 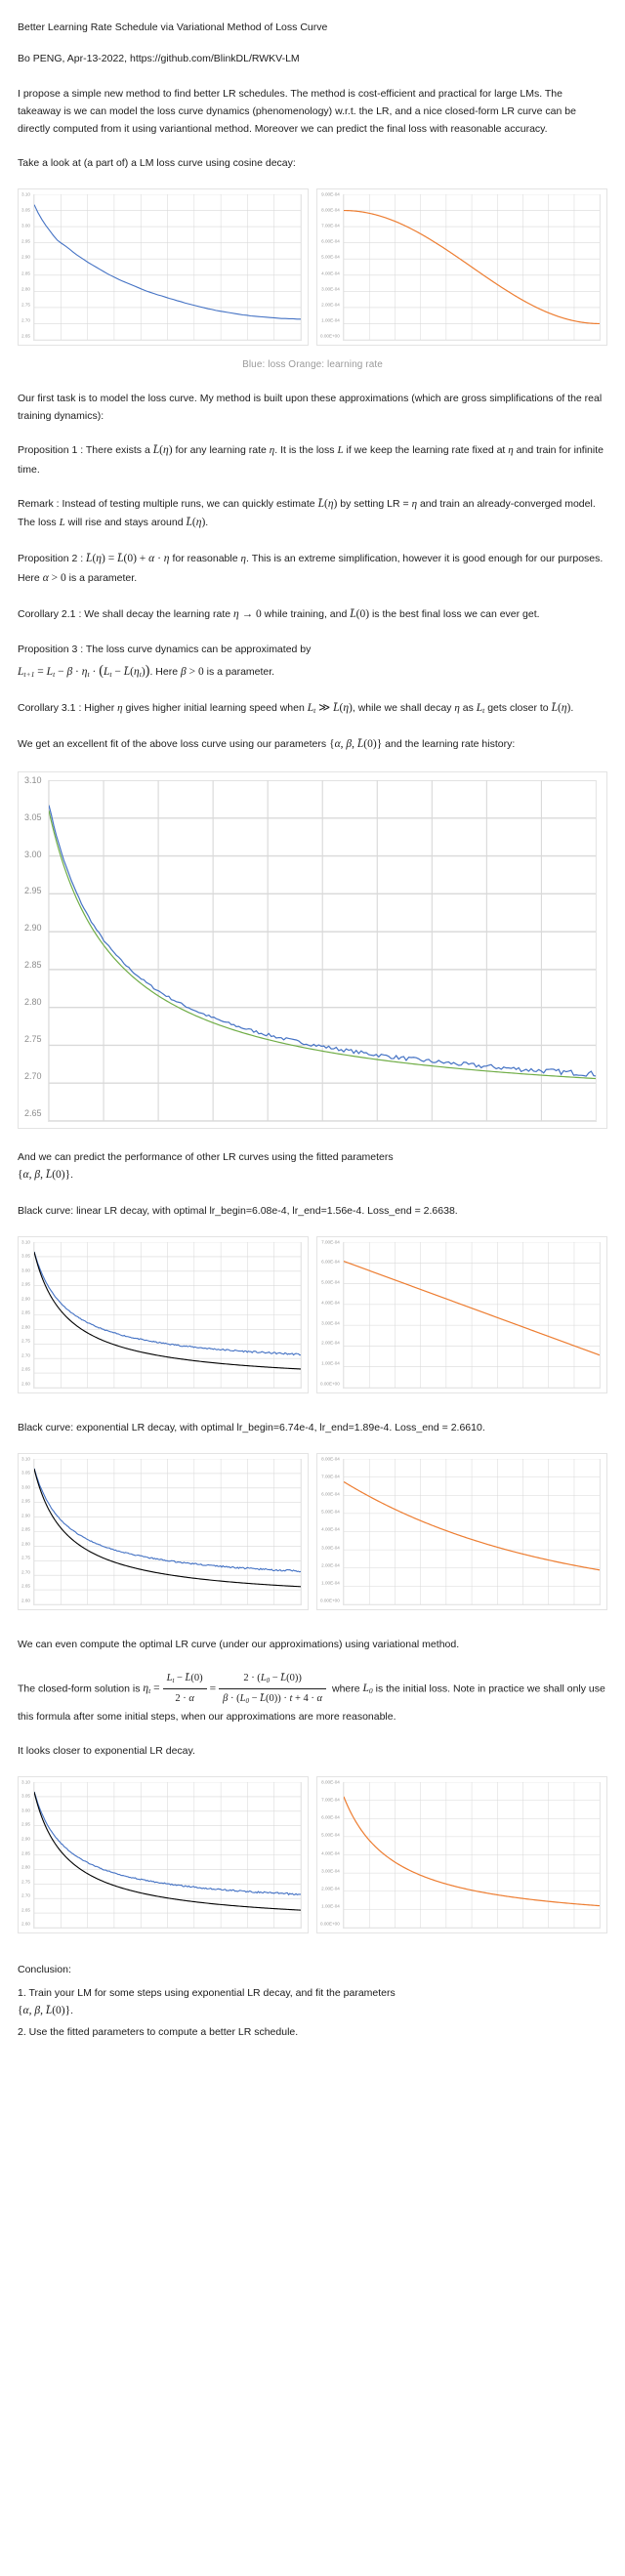 What do you see at coordinates (455, 614) in the screenshot?
I see `cor21-text-c: is the best final loss we can ever get.` at bounding box center [455, 614].